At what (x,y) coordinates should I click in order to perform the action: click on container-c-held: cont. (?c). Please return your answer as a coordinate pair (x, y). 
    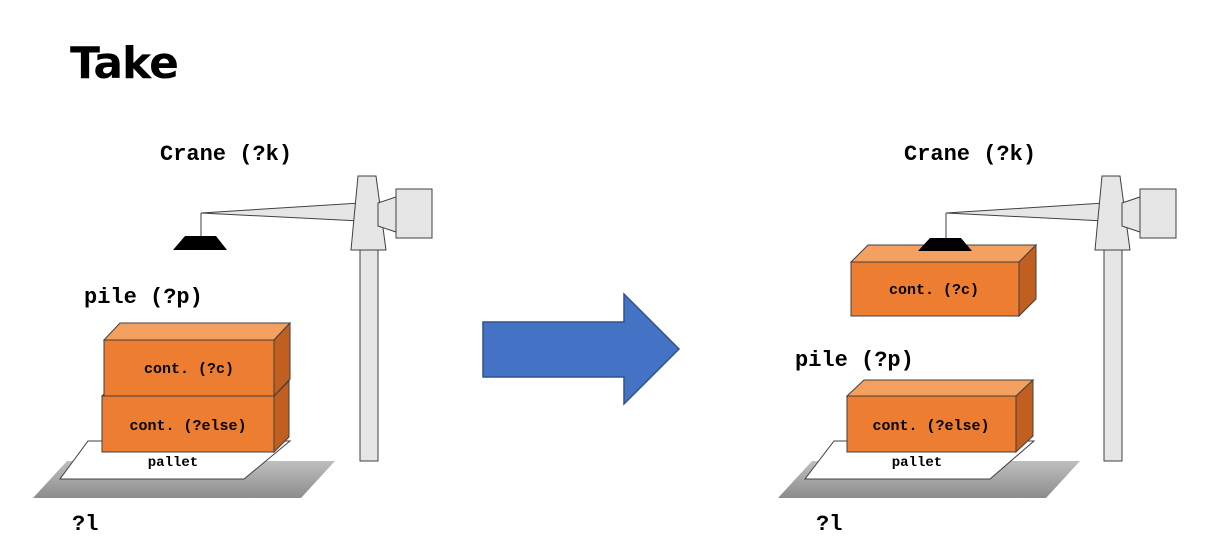
    Looking at the image, I should click on (943, 280).